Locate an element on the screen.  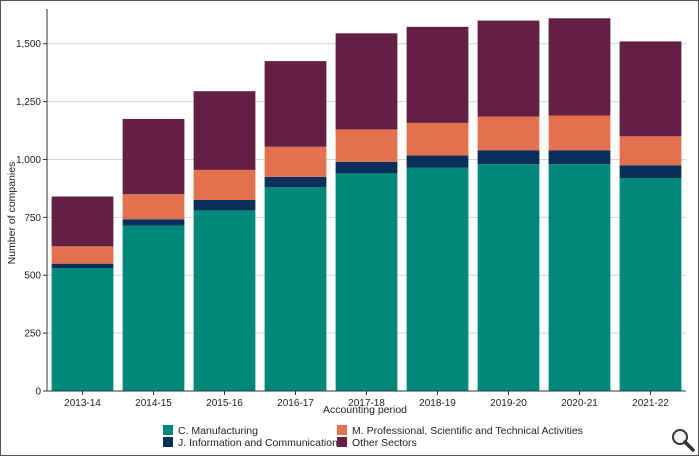
x-tick-label: 2016-17 is located at coordinates (295, 403).